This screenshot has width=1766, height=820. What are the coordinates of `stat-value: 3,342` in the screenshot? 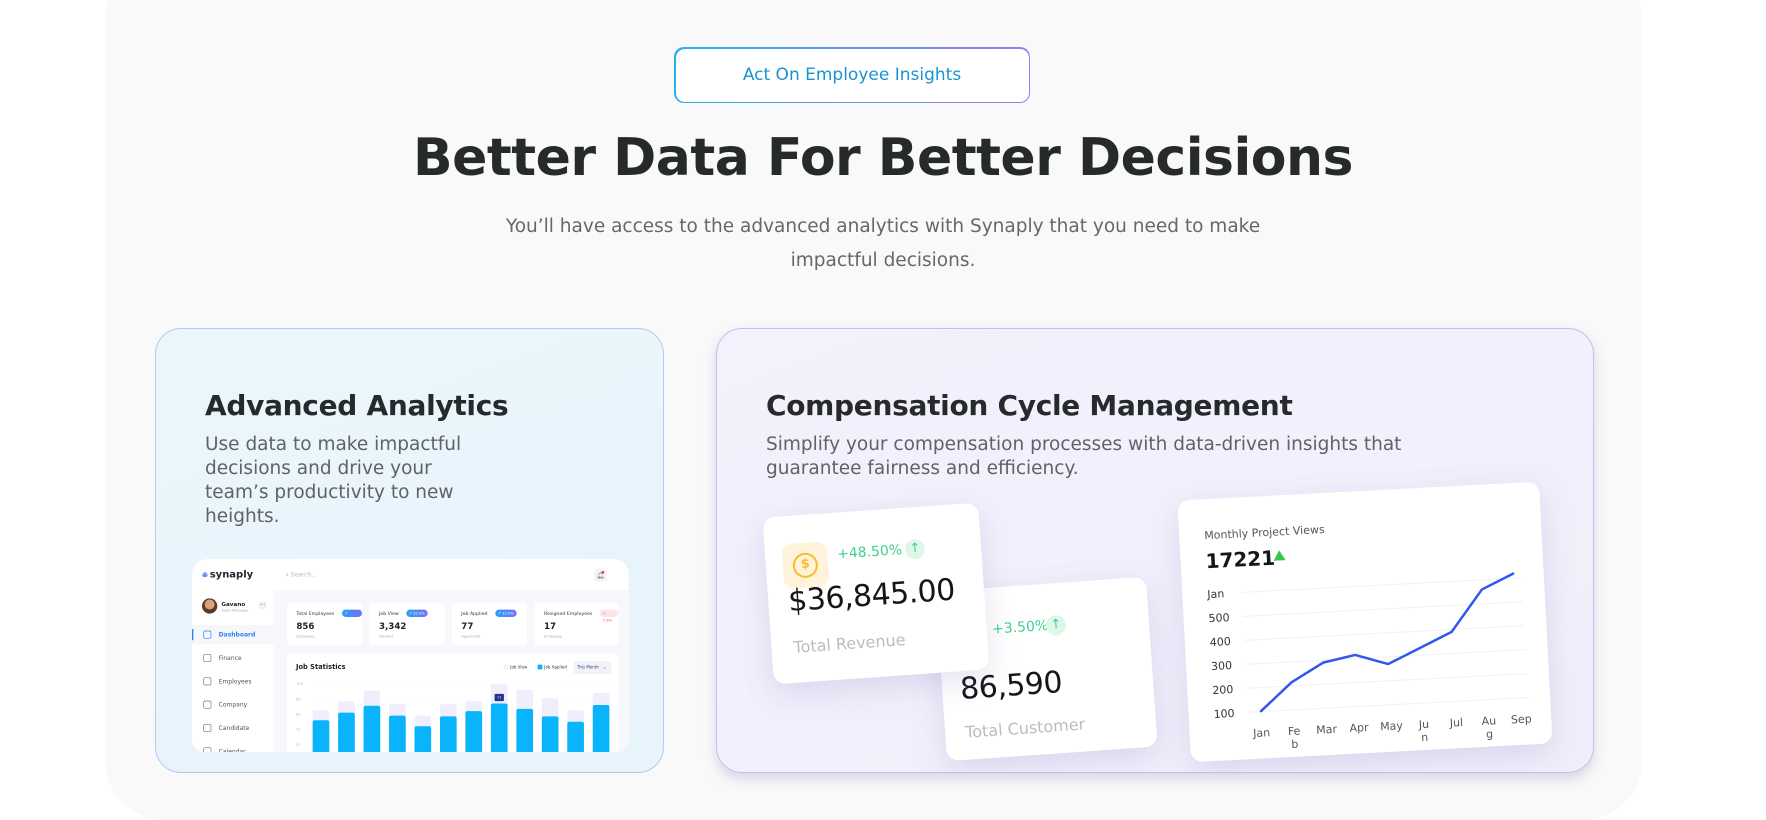 It's located at (392, 626).